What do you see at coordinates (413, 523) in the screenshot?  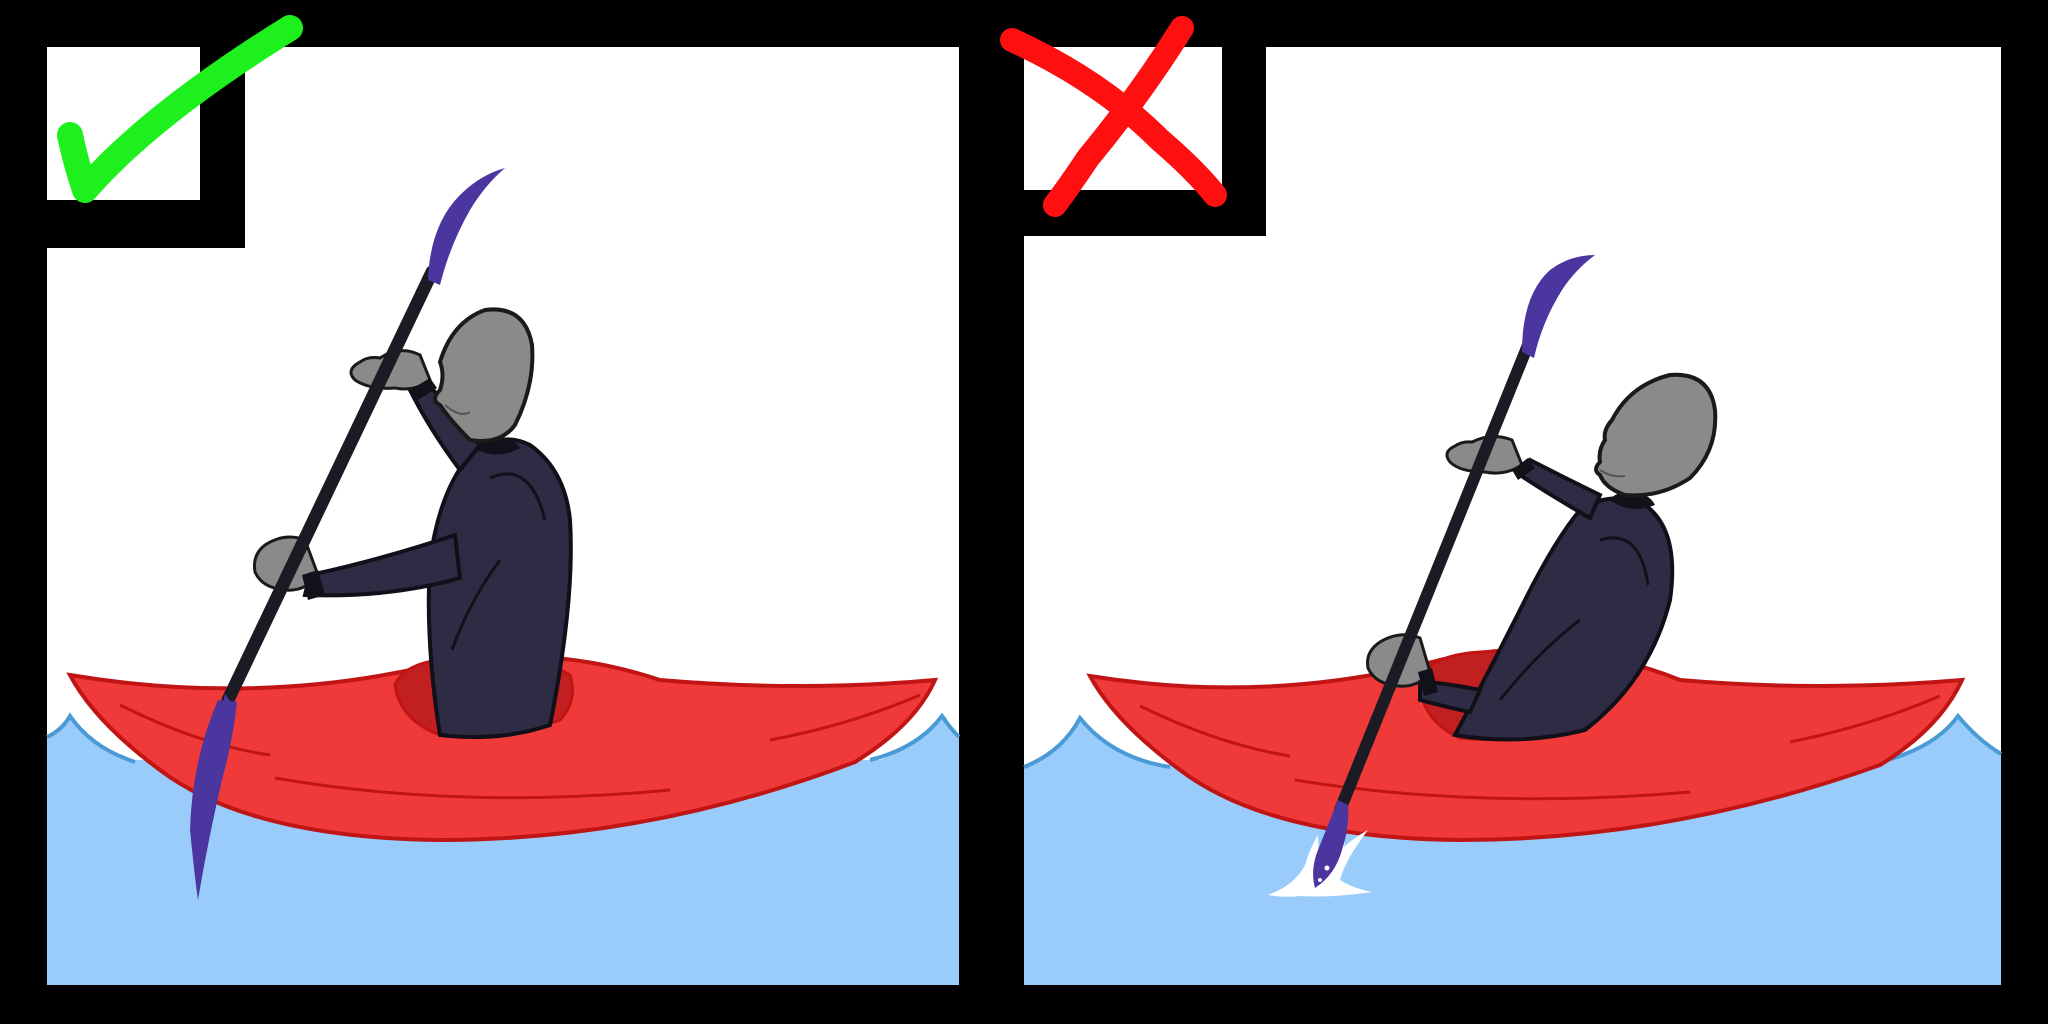 I see `panel-correct-paddler` at bounding box center [413, 523].